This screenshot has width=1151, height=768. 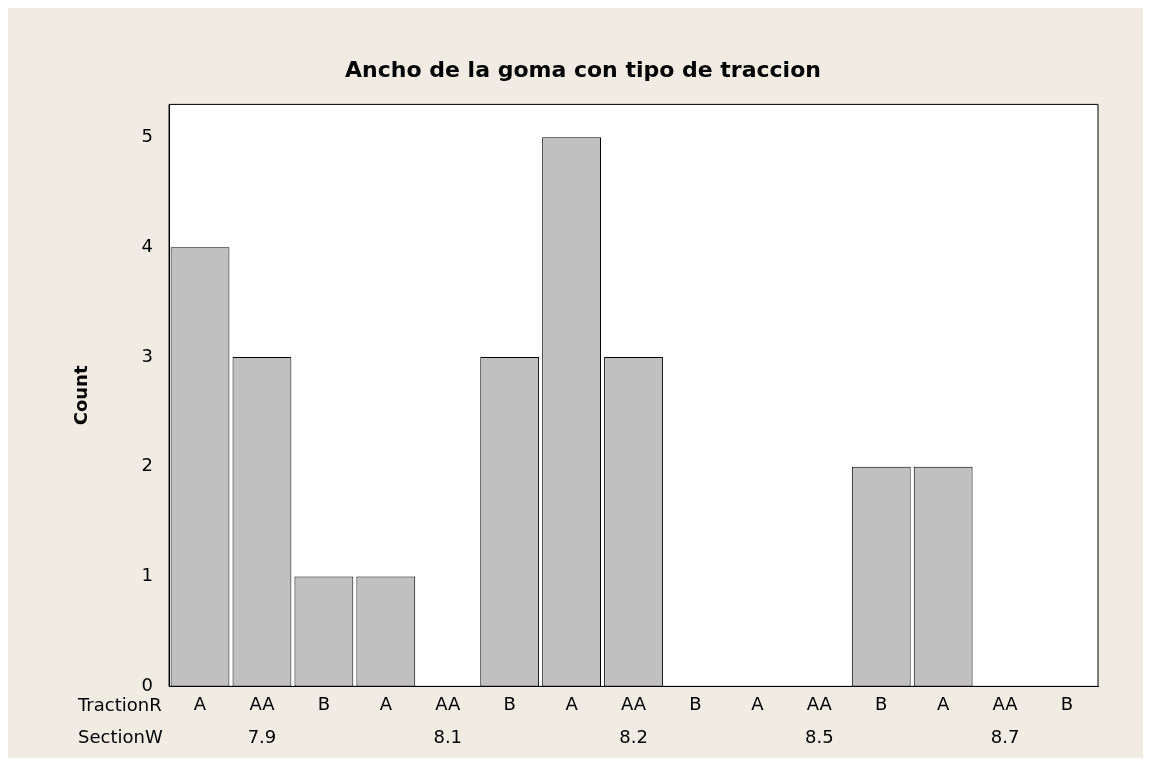 What do you see at coordinates (120, 737) in the screenshot?
I see `text: SectionW` at bounding box center [120, 737].